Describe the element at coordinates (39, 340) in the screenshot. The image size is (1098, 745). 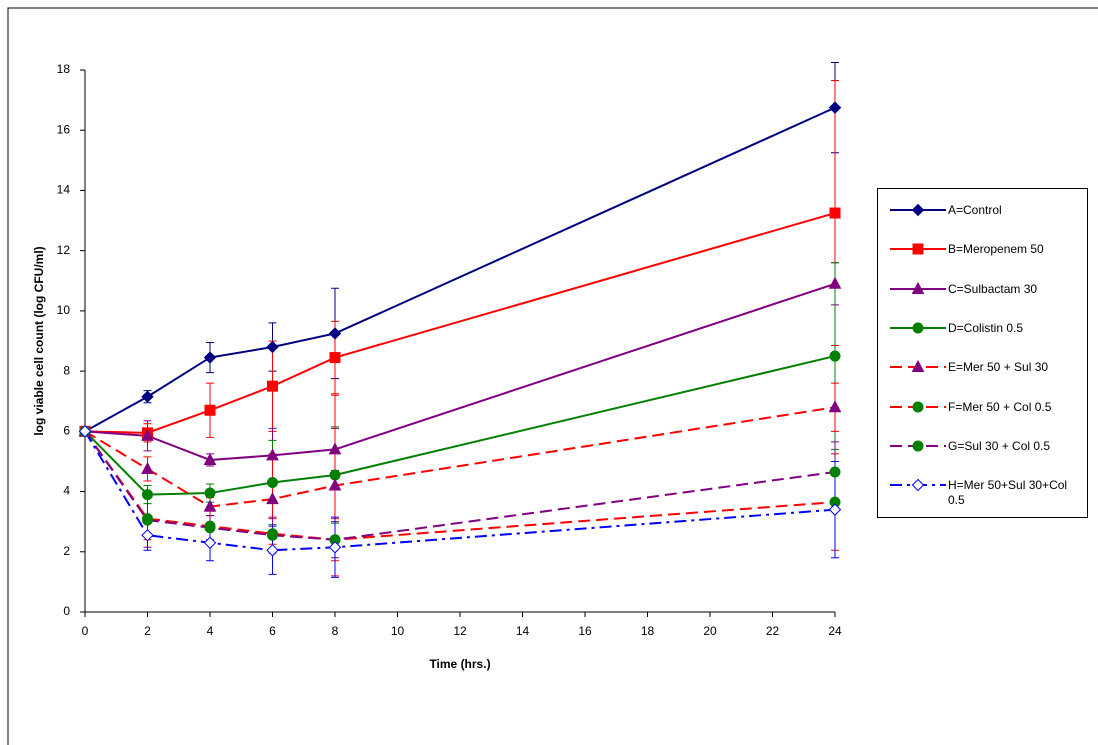
I see `y-axis-title: log viable cell count (log CFU/ml)` at that location.